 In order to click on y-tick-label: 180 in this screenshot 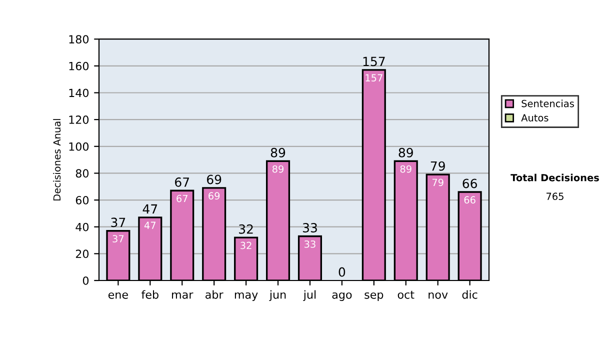, I will do `click(79, 39)`.